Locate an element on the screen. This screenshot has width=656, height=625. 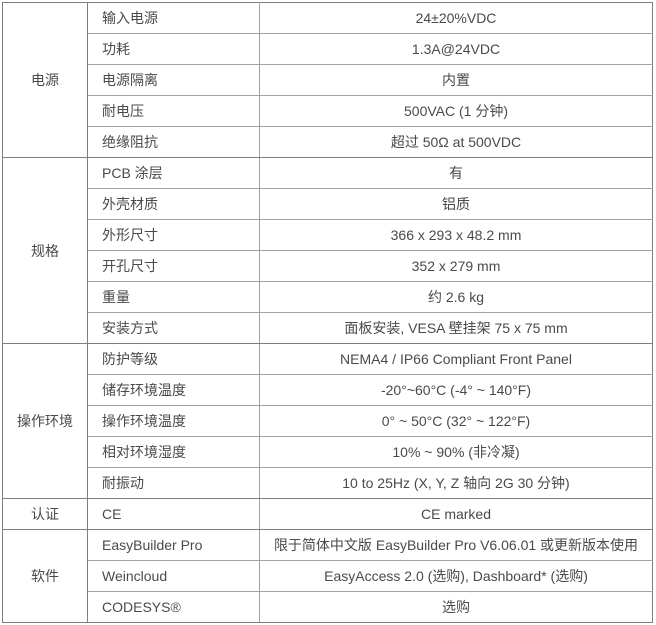
value-cell: 500VAC (1 分钟) is located at coordinates (456, 111).